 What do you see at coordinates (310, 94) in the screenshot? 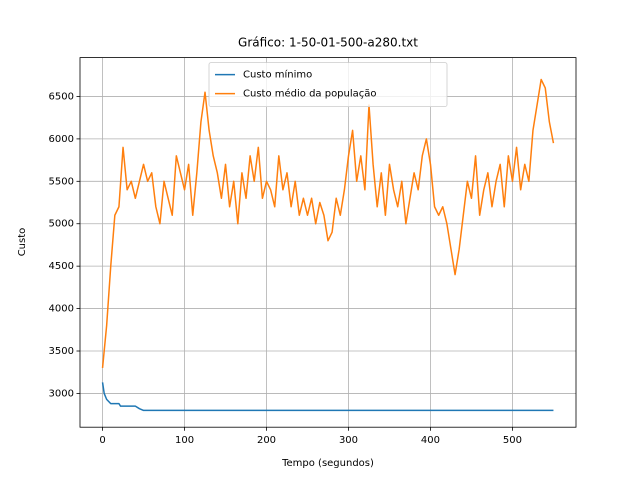
I see `legend-label: Custo médio da população` at bounding box center [310, 94].